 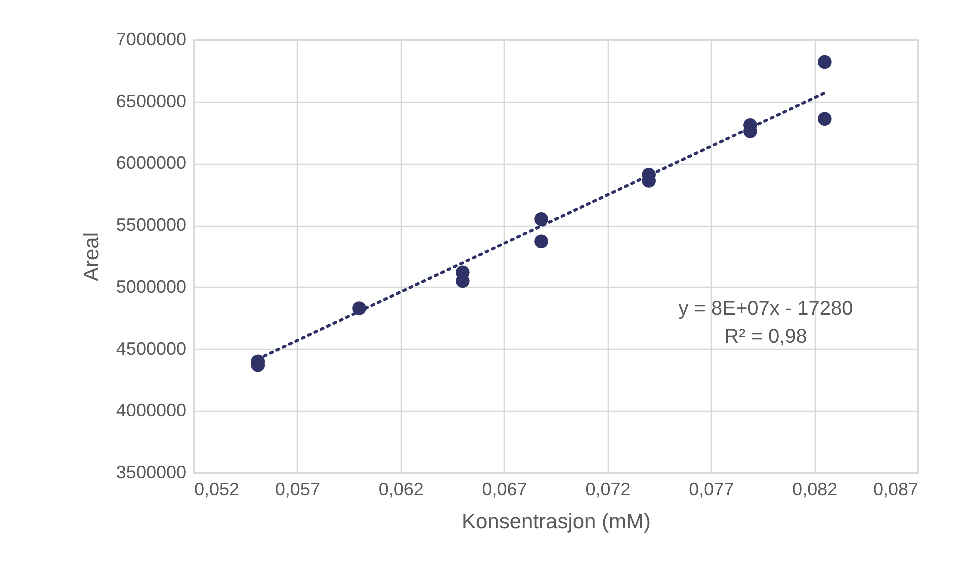 I want to click on annotation: y = 8E+07x - 17280, so click(x=766, y=309).